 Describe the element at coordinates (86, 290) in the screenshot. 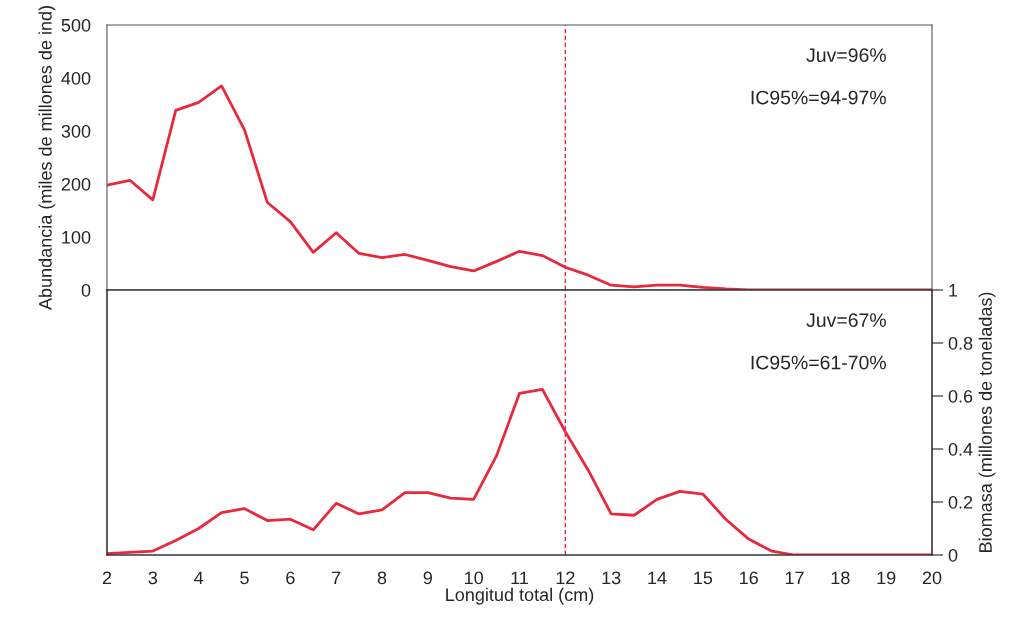

I see `y-tick-label: 0` at that location.